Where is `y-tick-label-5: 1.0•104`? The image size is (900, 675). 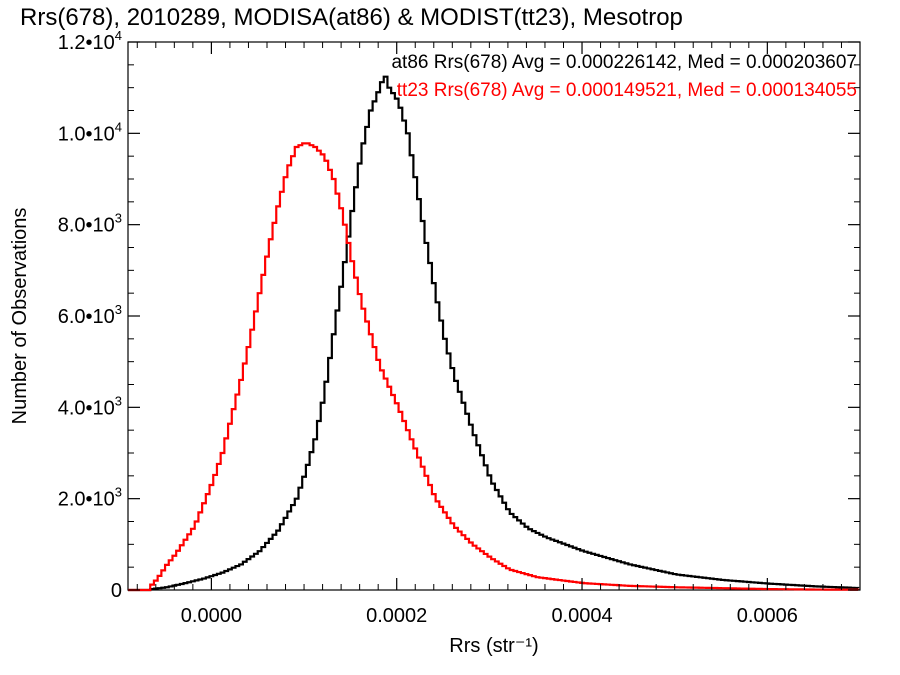 y-tick-label-5: 1.0•104 is located at coordinates (90, 132).